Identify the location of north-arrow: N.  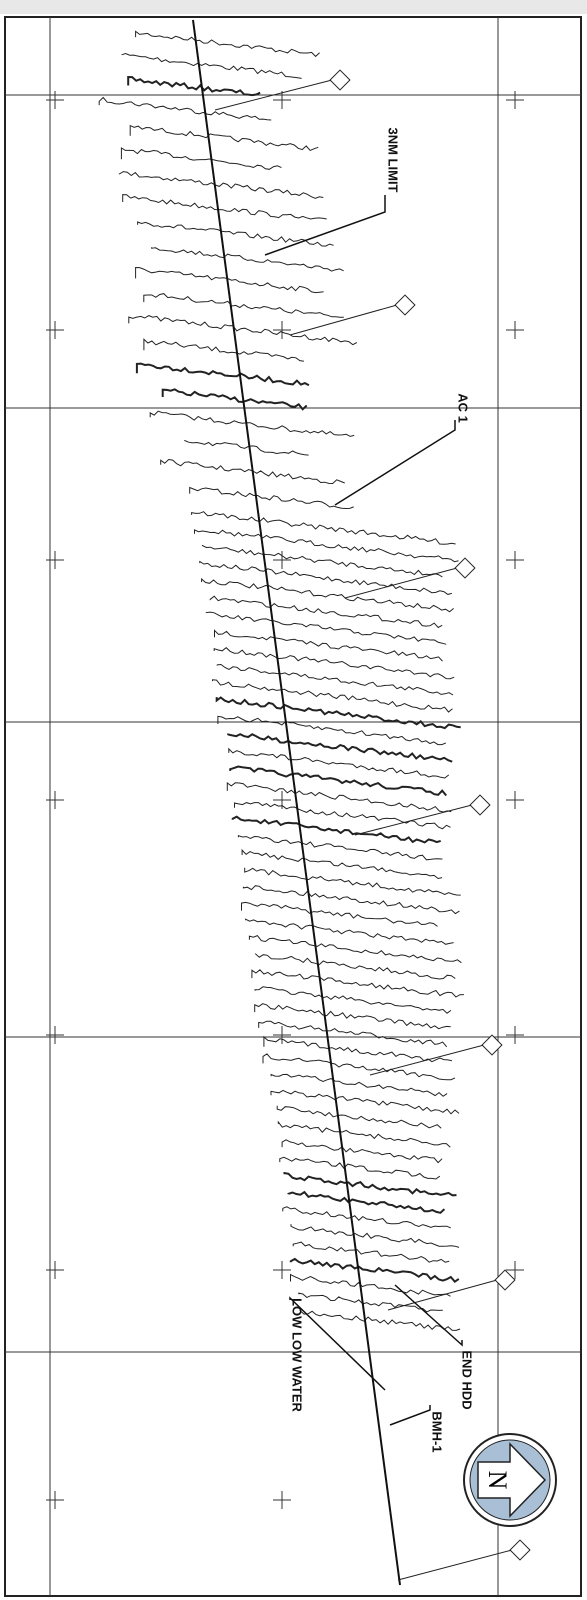
(510, 1480).